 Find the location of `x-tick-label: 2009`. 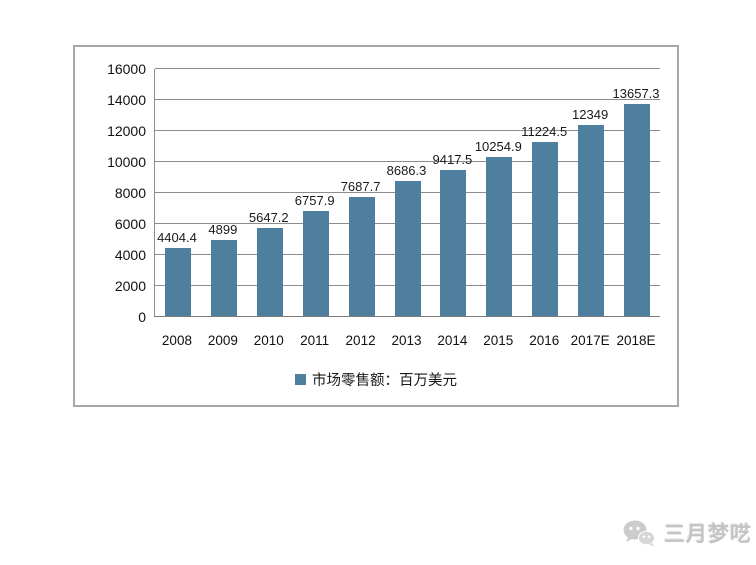

x-tick-label: 2009 is located at coordinates (222, 340).